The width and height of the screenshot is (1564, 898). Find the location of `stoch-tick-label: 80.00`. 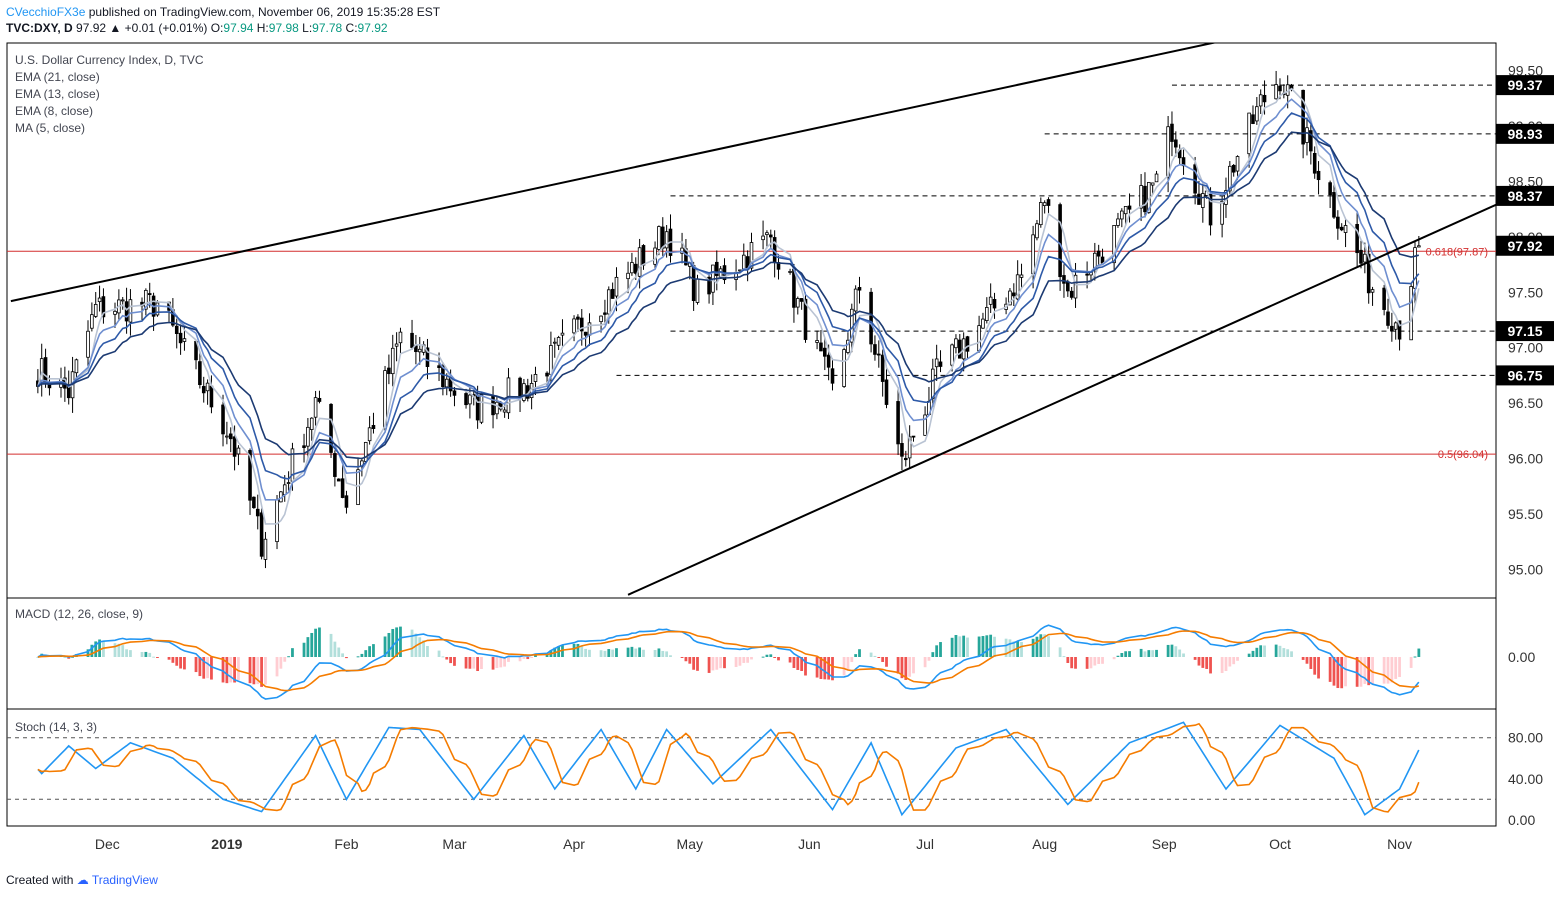

stoch-tick-label: 80.00 is located at coordinates (1525, 738).